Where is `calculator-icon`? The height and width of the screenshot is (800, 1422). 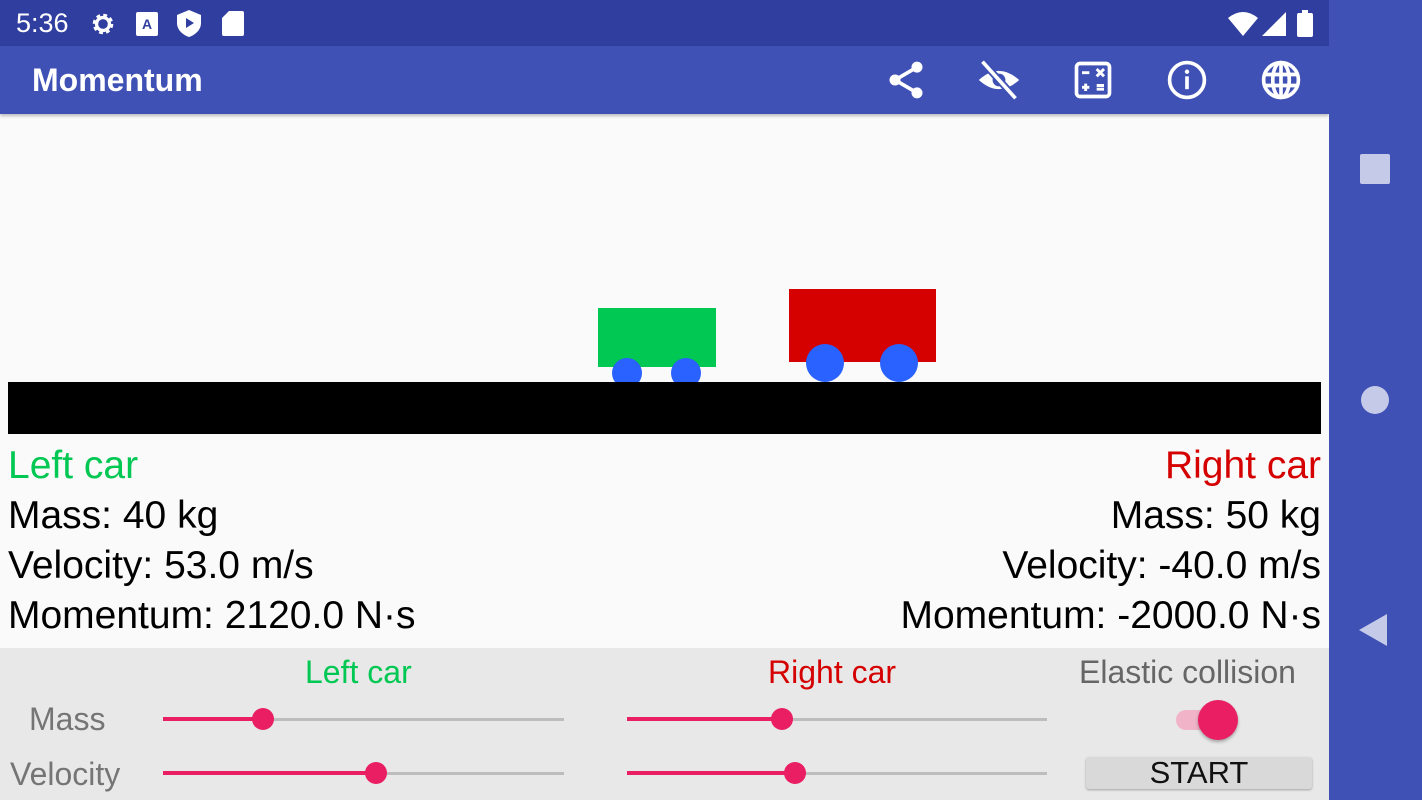
calculator-icon is located at coordinates (1093, 80).